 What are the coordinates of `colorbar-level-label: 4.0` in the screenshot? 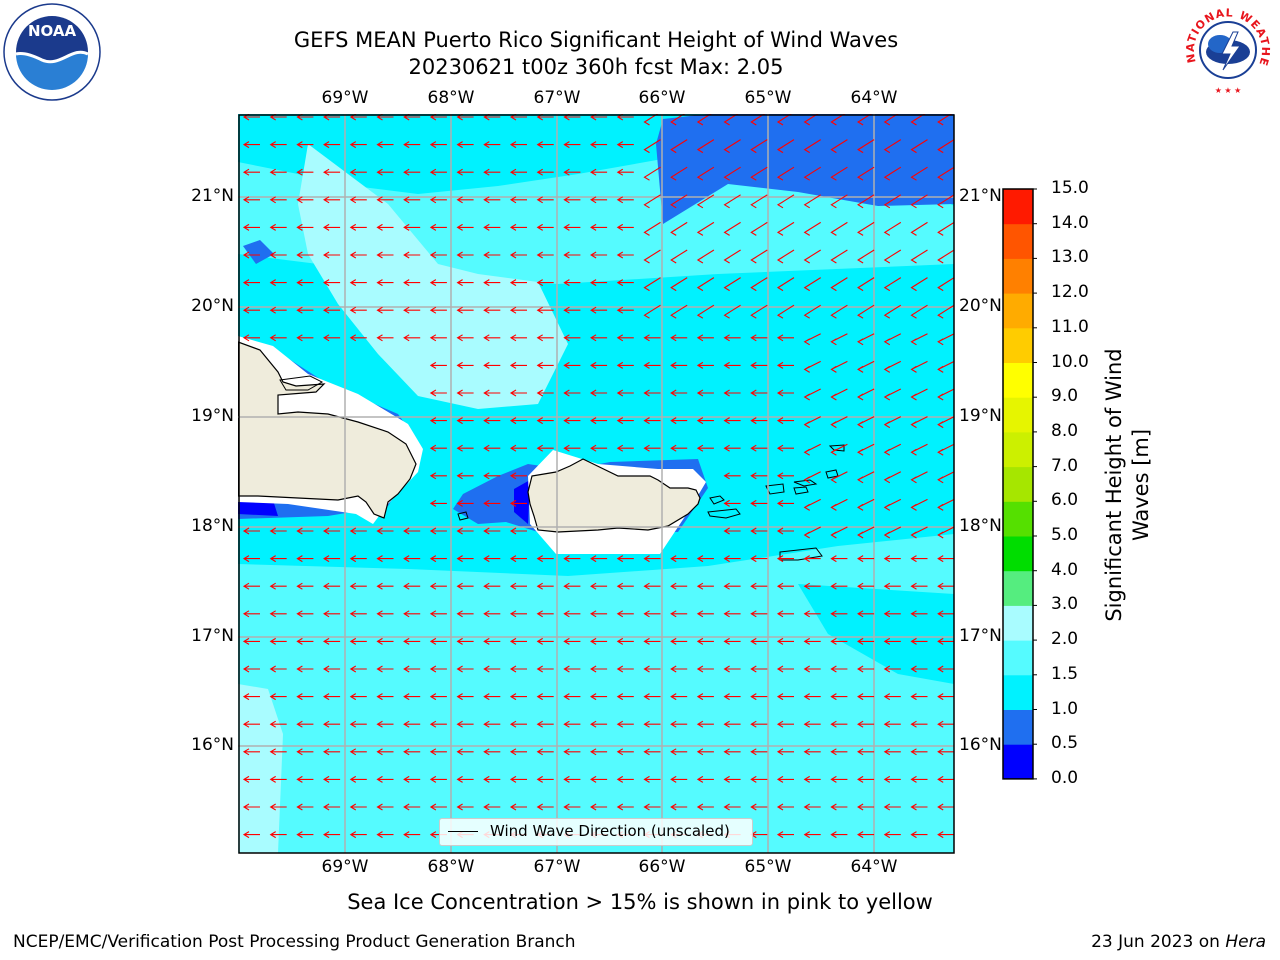 It's located at (1065, 569).